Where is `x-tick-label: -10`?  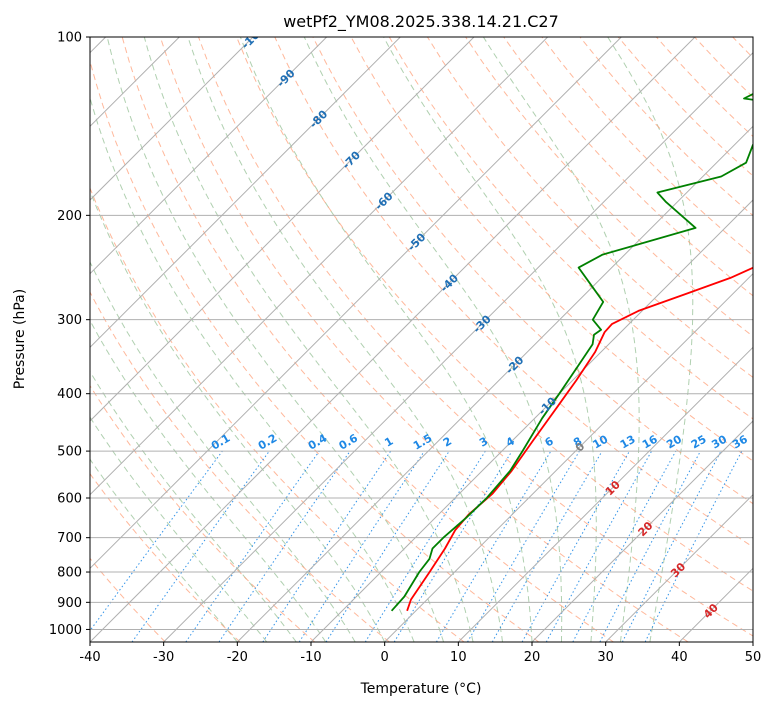 x-tick-label: -10 is located at coordinates (310, 657).